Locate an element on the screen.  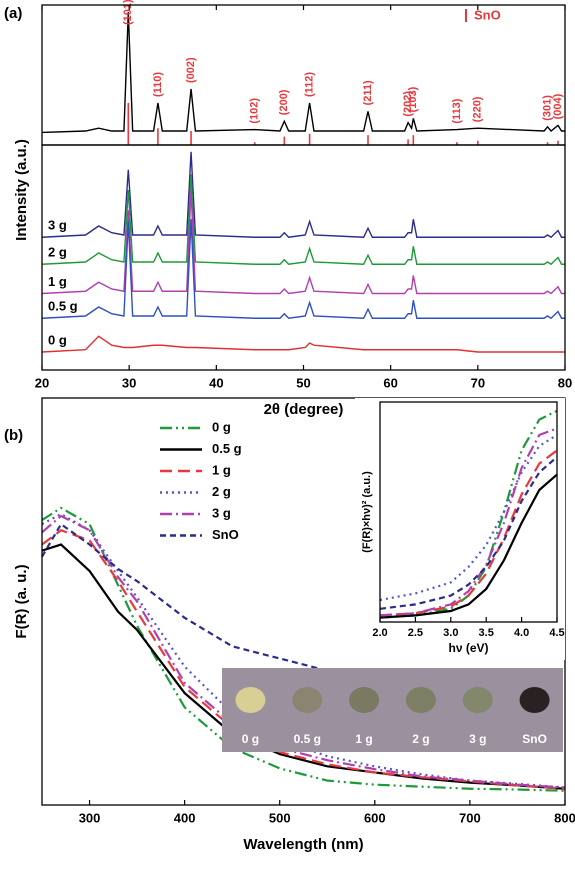
x-tick-label: 4.0 is located at coordinates (521, 633).